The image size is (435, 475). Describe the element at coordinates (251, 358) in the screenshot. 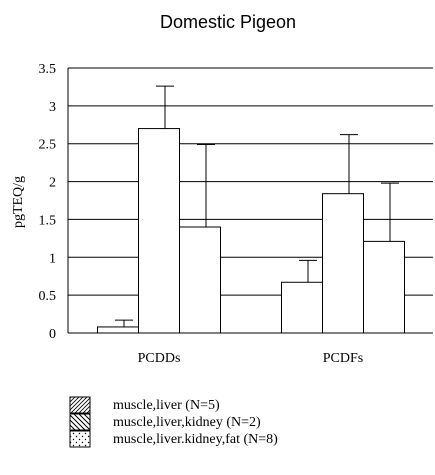

I see `category-labels: PCDDs PCDFs` at that location.